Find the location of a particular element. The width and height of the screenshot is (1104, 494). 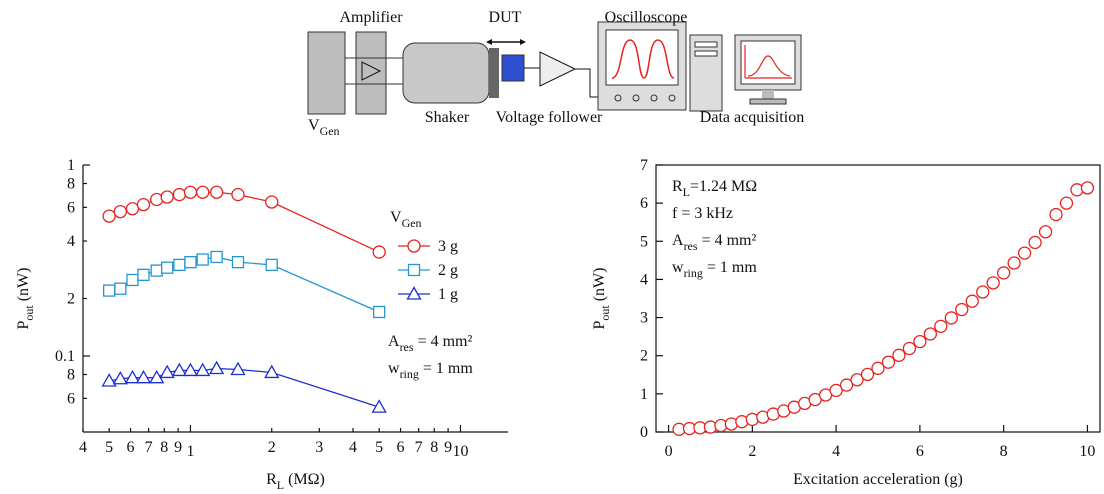

y-tick-label: 2 is located at coordinates (71, 299).